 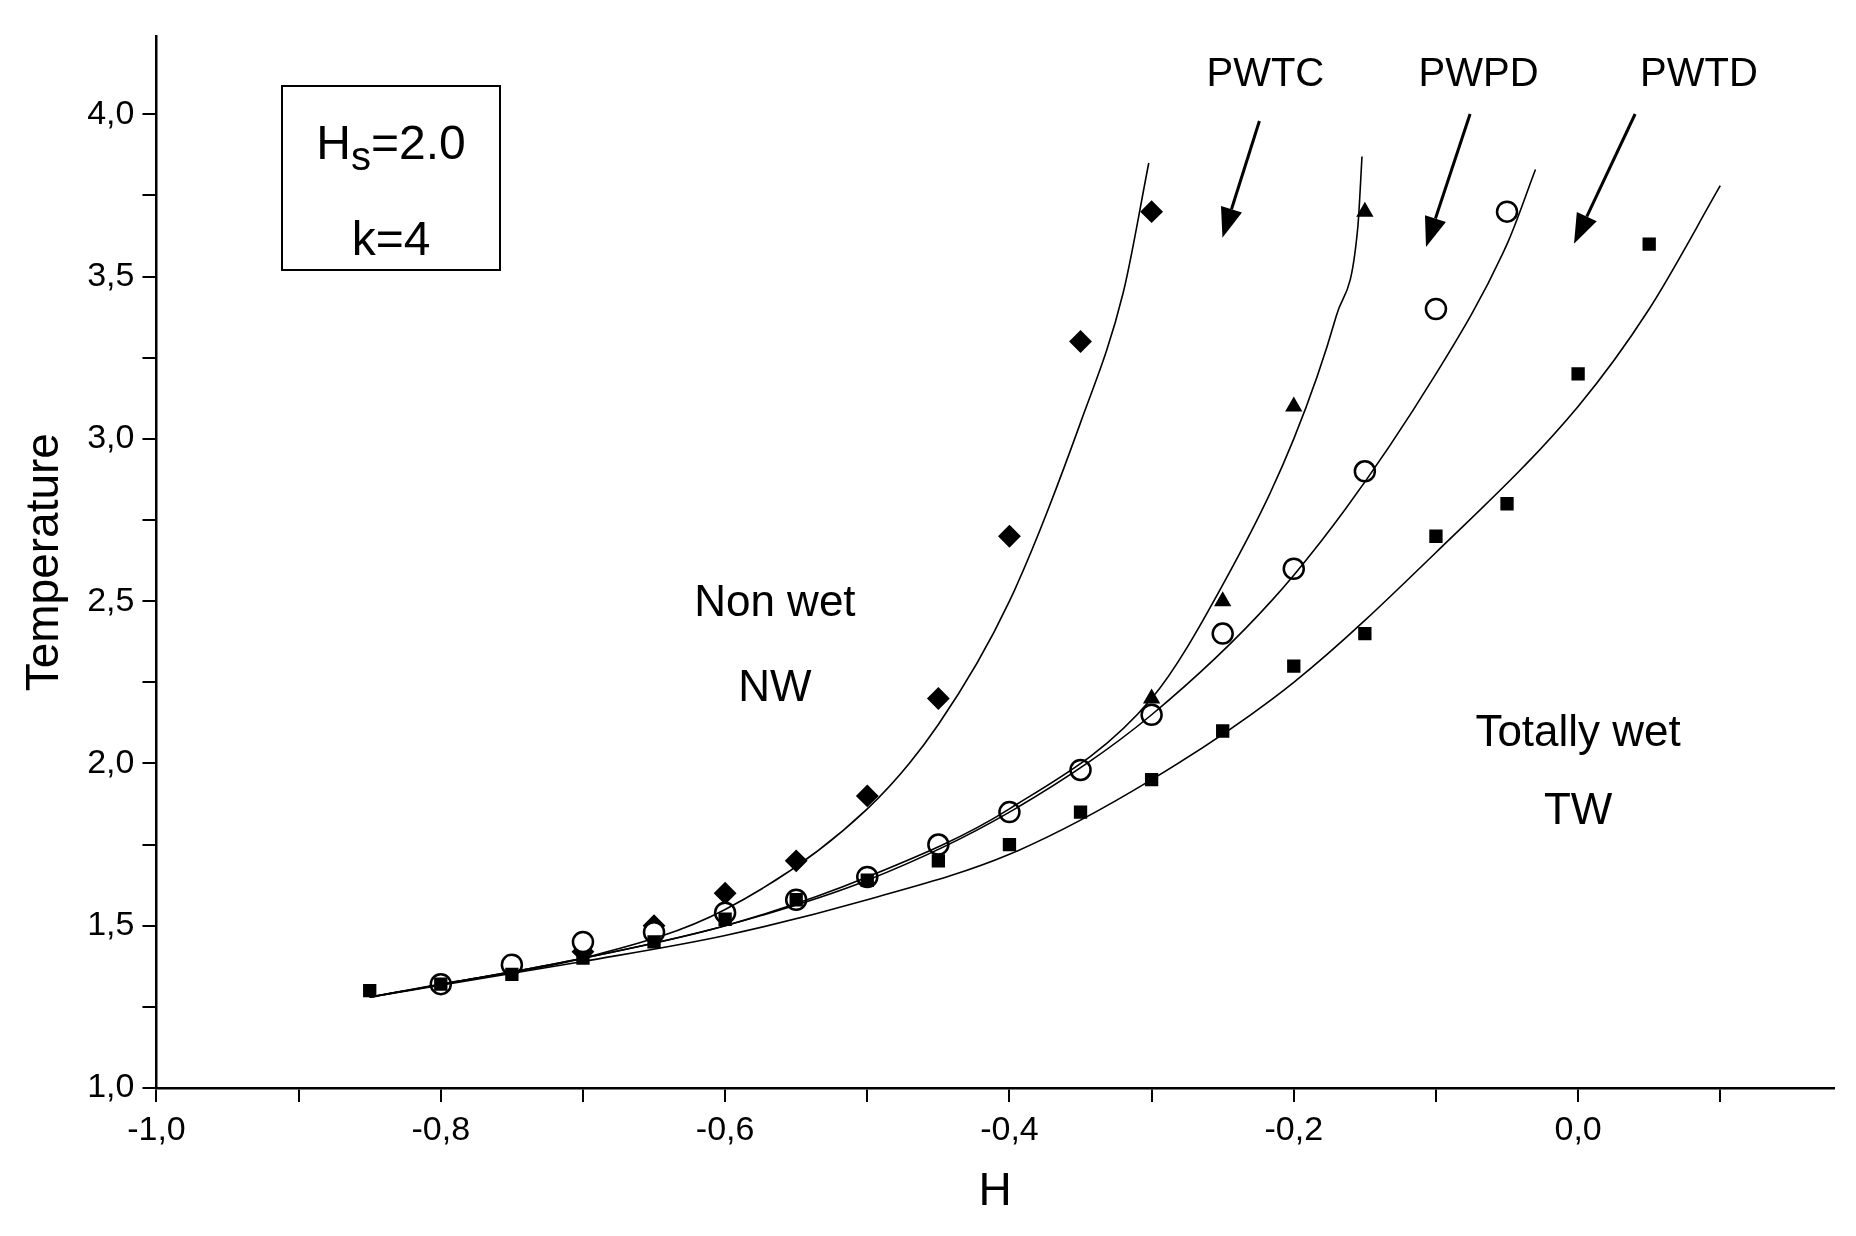 I want to click on annotation: PWPD, so click(x=1478, y=72).